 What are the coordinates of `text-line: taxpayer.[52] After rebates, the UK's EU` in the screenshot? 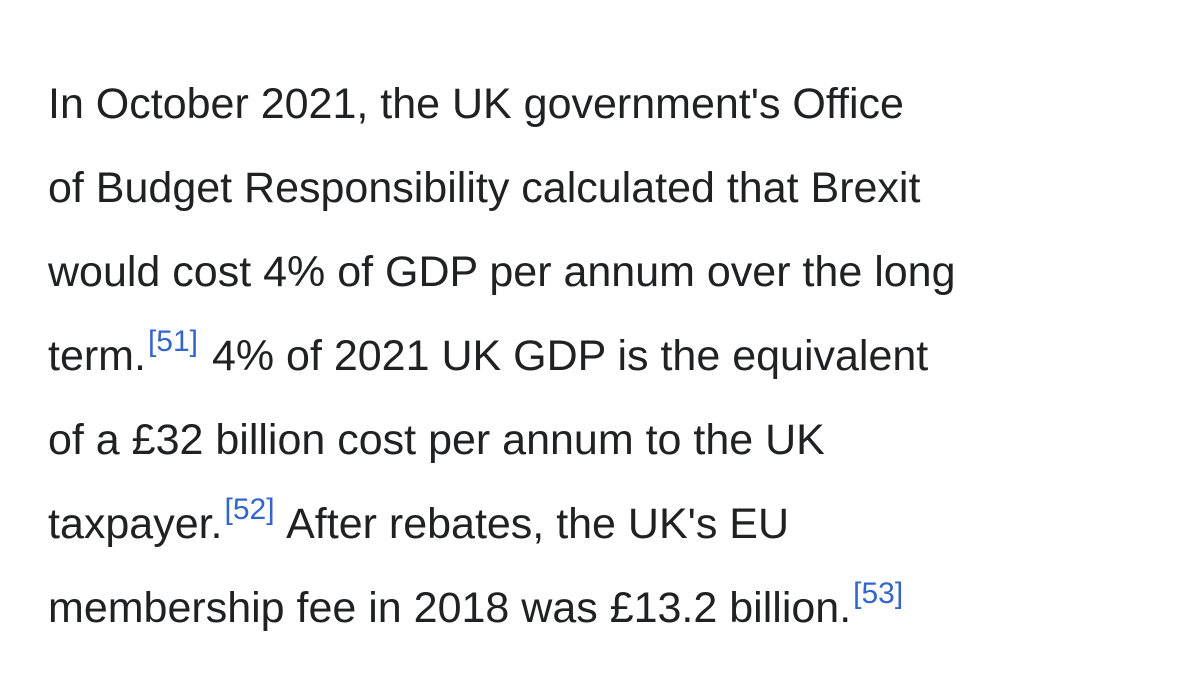 It's located at (598, 524).